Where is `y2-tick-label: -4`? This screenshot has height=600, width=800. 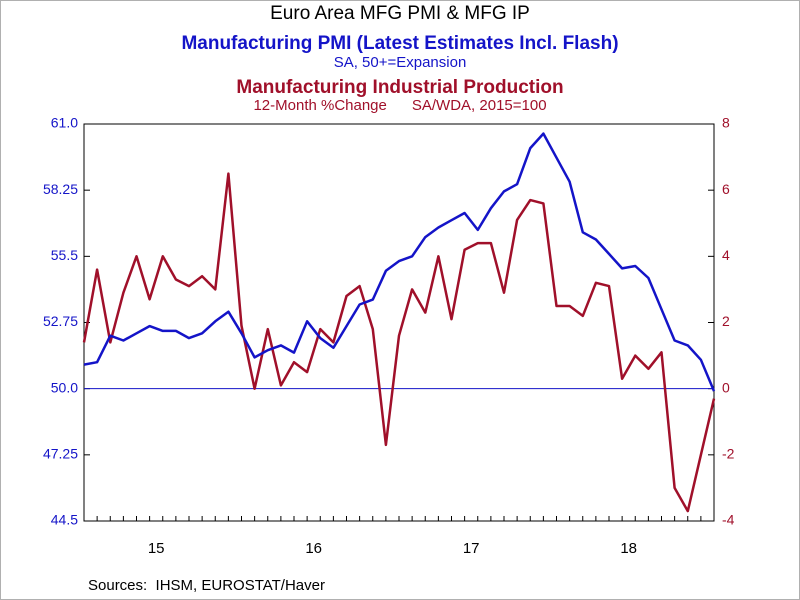 y2-tick-label: -4 is located at coordinates (728, 520).